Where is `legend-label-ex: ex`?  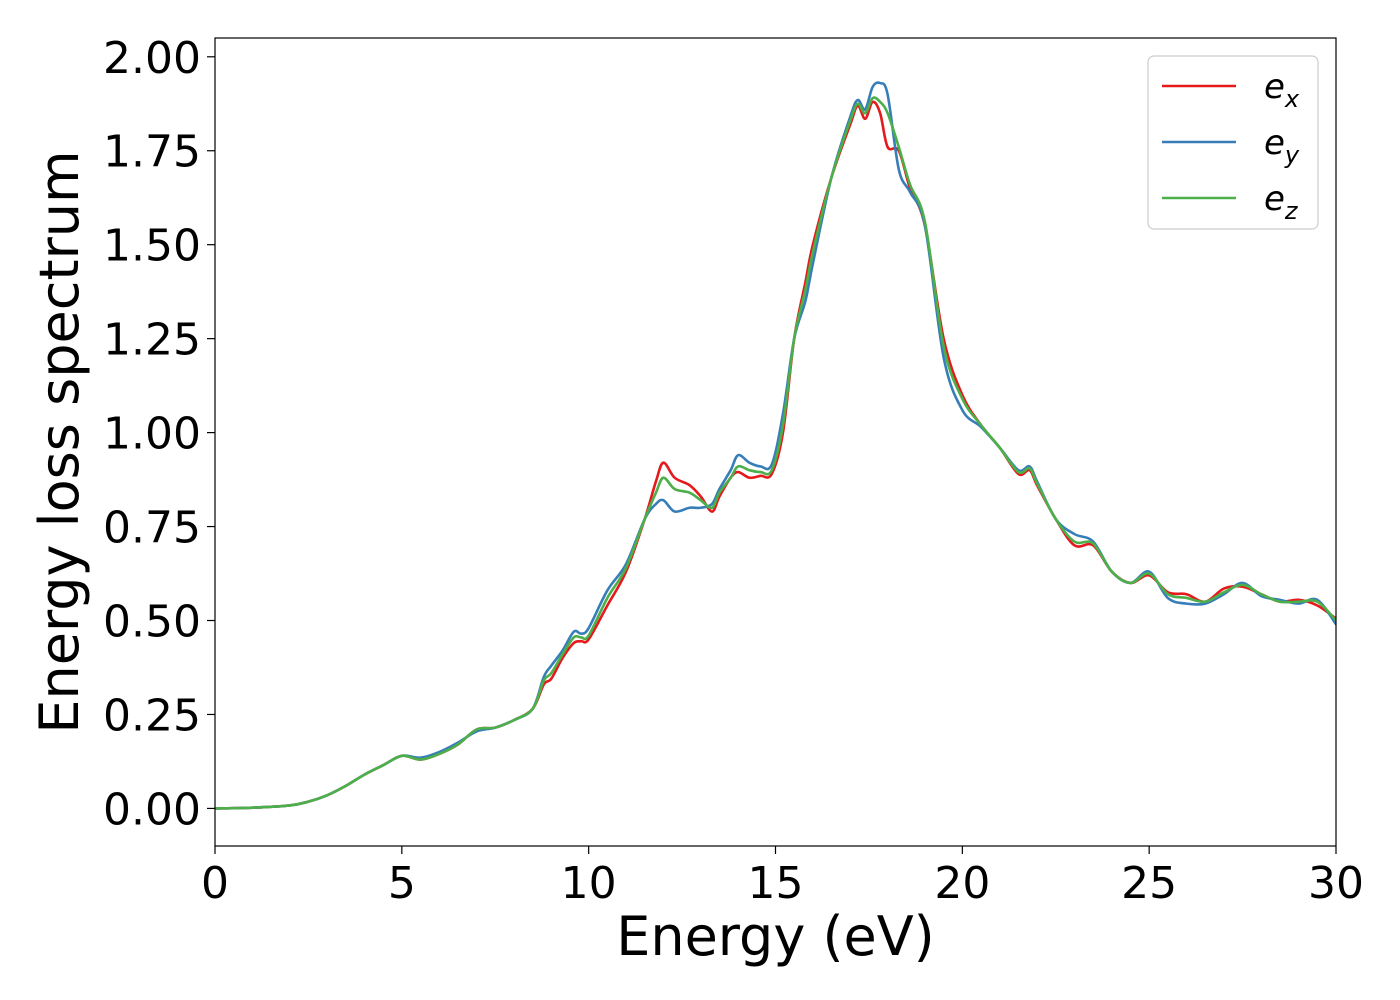
legend-label-ex: ex is located at coordinates (1282, 90).